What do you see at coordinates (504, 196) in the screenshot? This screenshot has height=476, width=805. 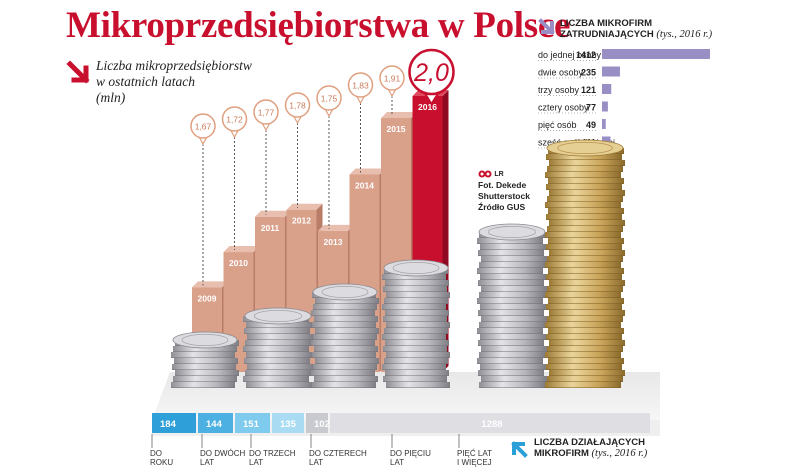 I see `credit-photo2: Shutterstock` at bounding box center [504, 196].